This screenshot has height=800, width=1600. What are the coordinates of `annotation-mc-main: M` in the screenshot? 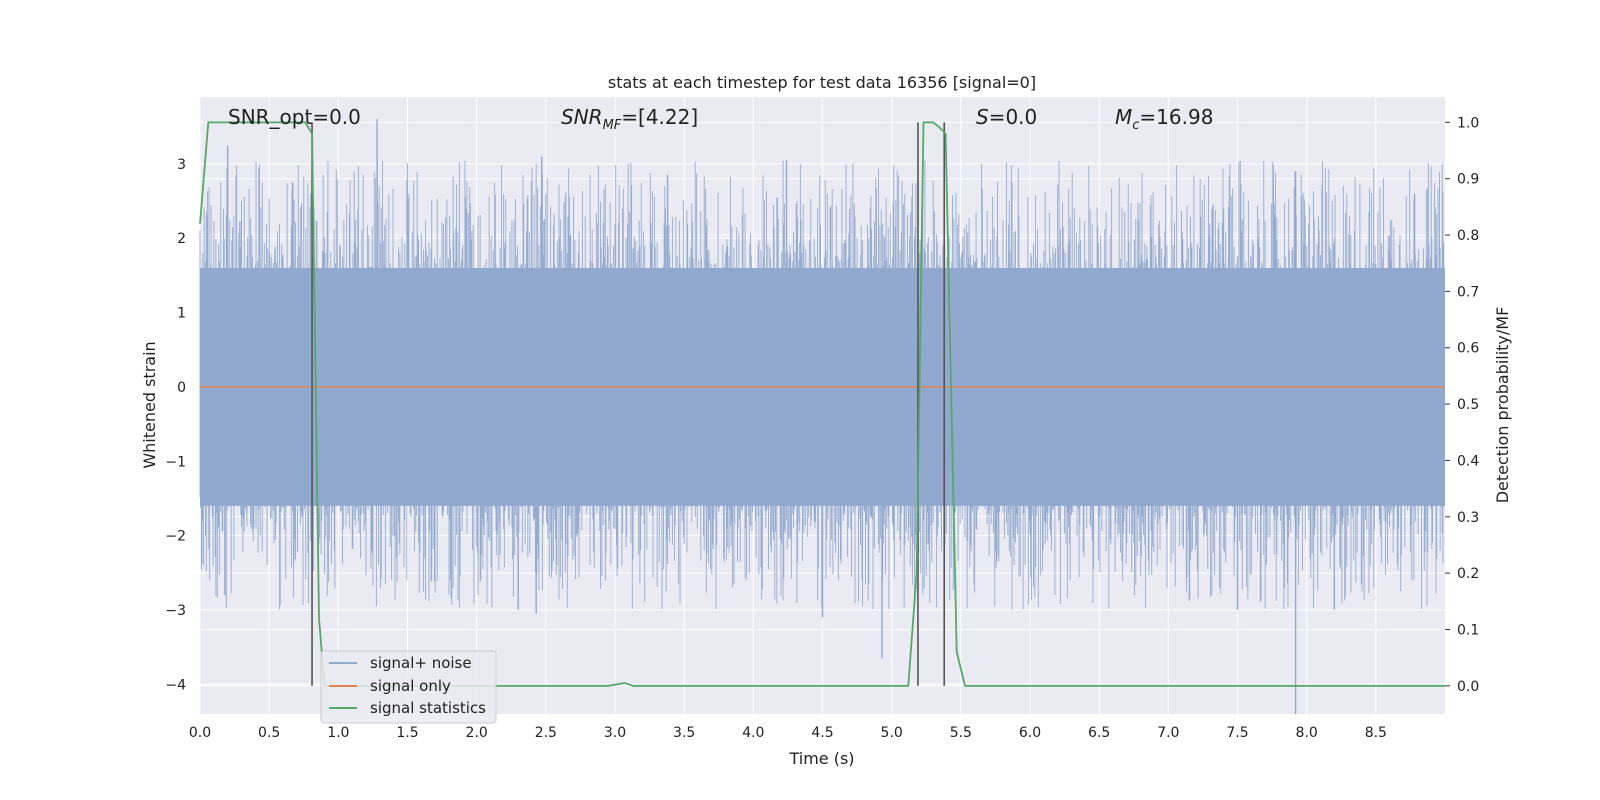 It's located at (1123, 117).